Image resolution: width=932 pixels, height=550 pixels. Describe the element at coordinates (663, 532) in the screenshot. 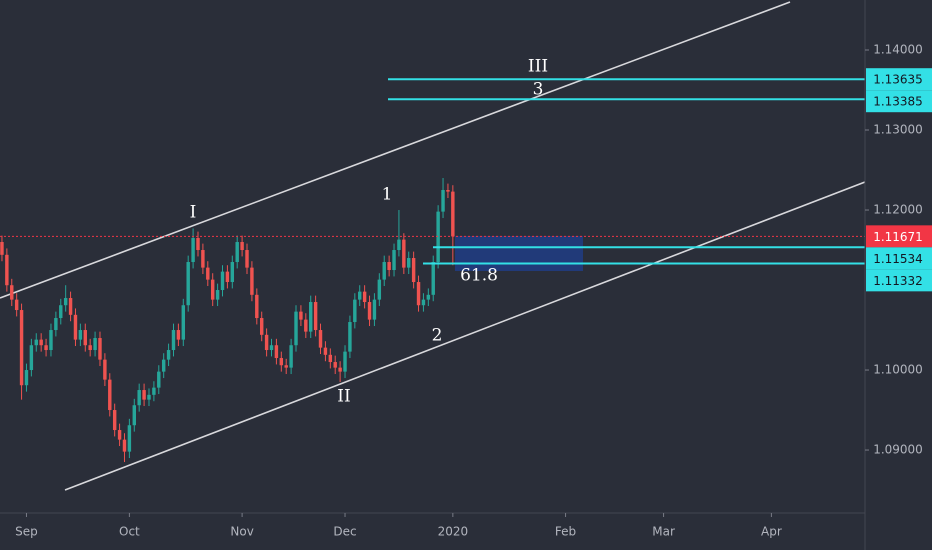

I see `x-tick-label: Mar` at that location.